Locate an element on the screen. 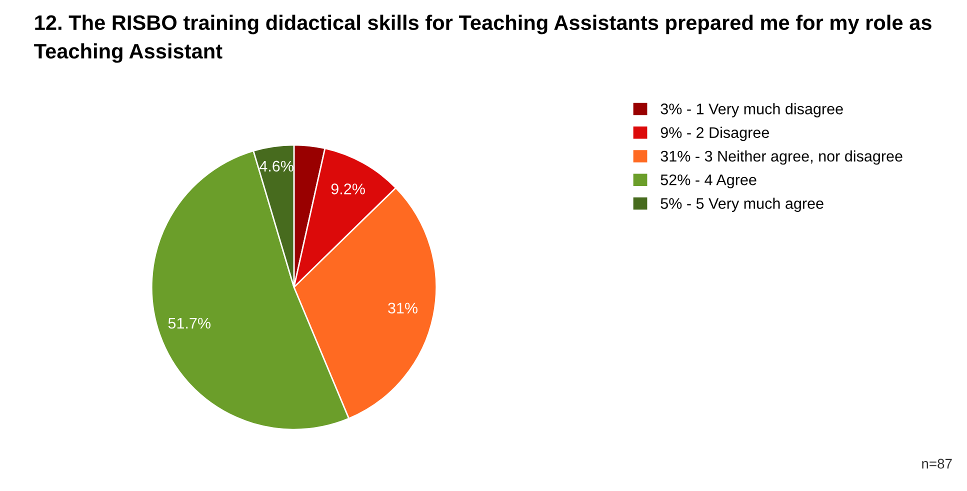 Image resolution: width=967 pixels, height=491 pixels. data-label: 51.7% is located at coordinates (189, 323).